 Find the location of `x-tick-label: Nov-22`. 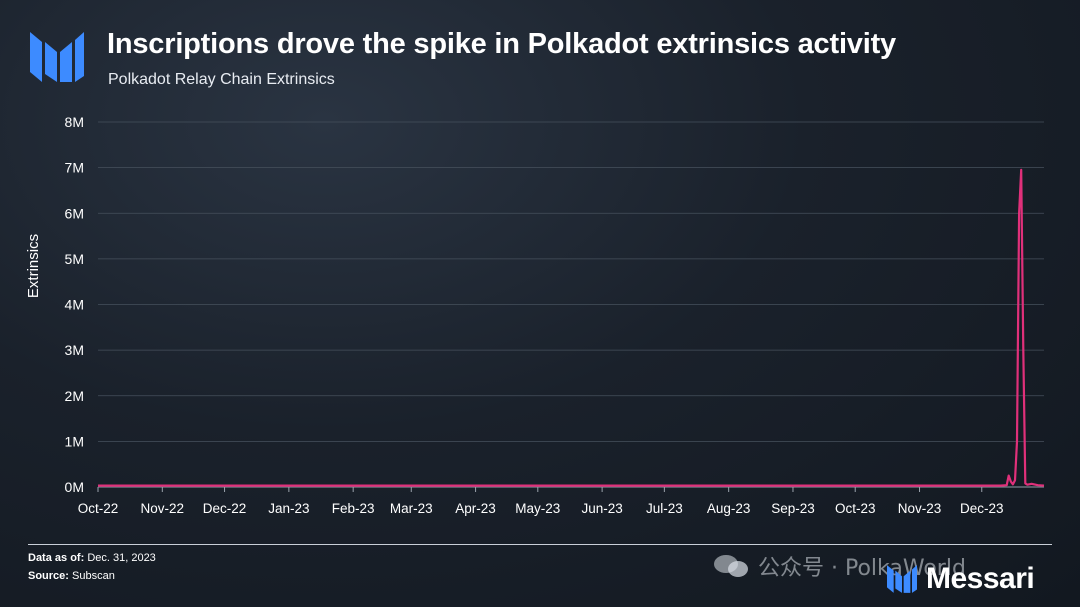

x-tick-label: Nov-22 is located at coordinates (163, 508).